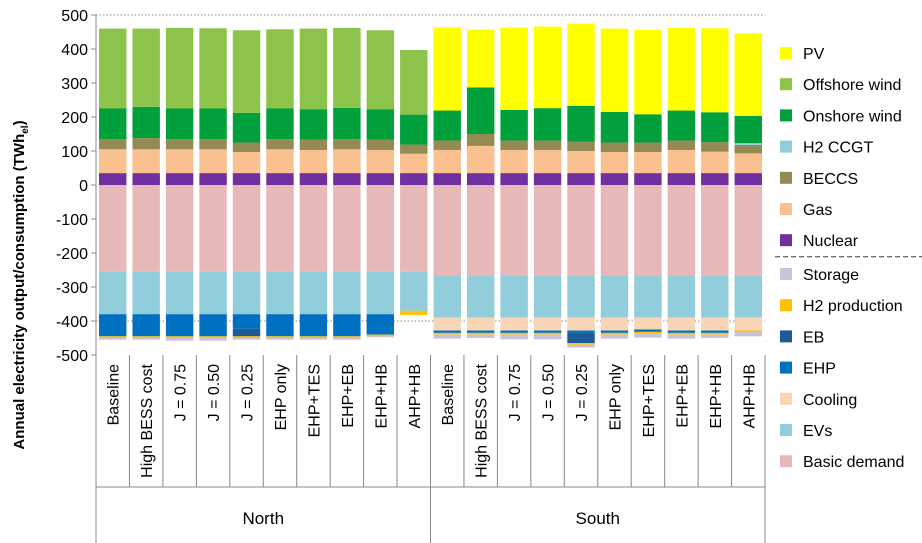 This screenshot has width=922, height=543. I want to click on category-label-14: J = 0.25, so click(582, 392).